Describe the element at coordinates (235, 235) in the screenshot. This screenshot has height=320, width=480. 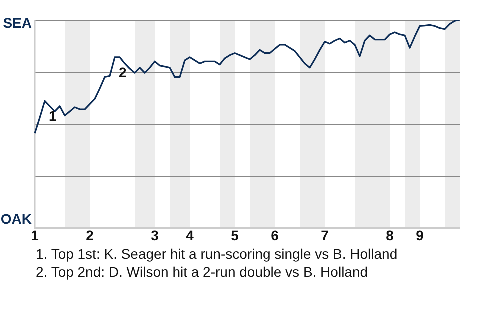
I see `x-tick-label: 5` at that location.